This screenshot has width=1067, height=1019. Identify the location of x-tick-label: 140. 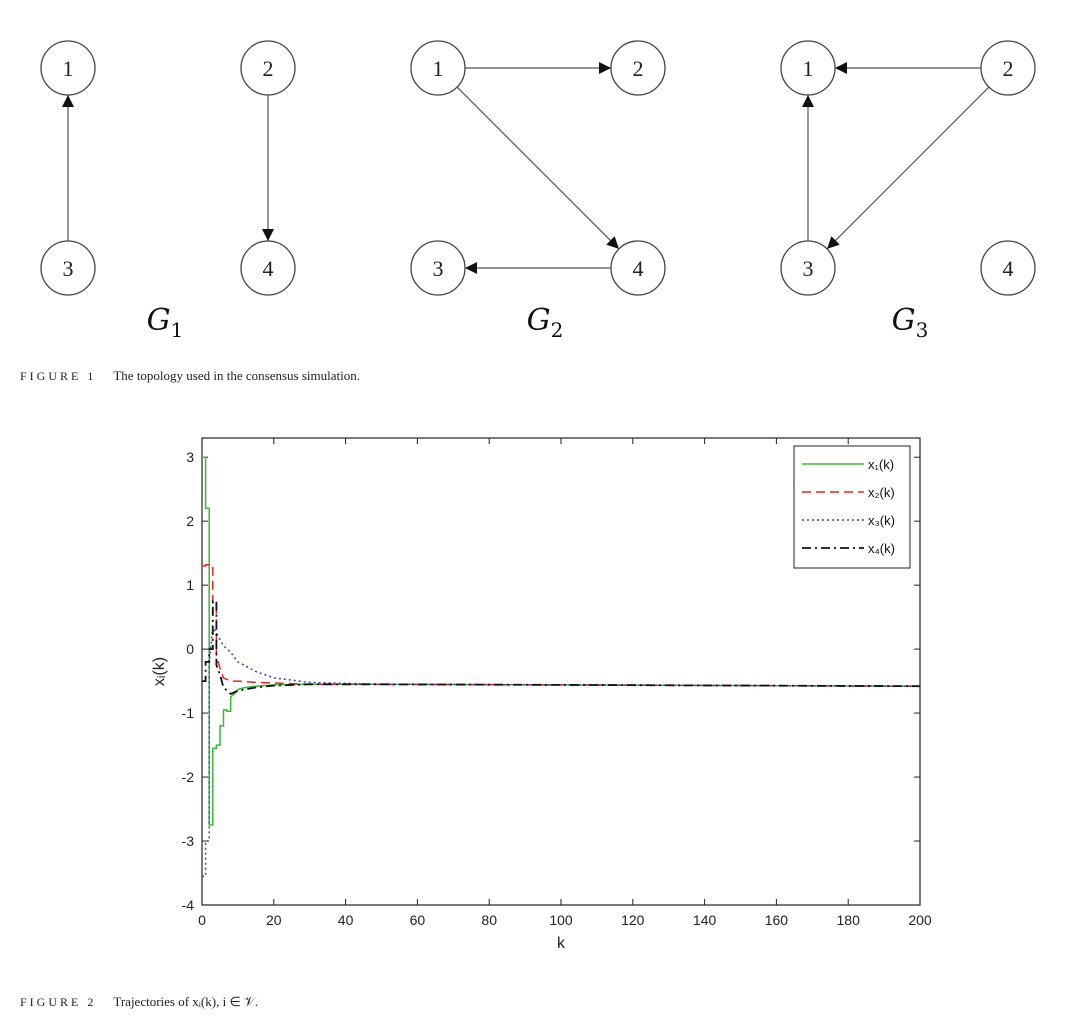
(705, 920).